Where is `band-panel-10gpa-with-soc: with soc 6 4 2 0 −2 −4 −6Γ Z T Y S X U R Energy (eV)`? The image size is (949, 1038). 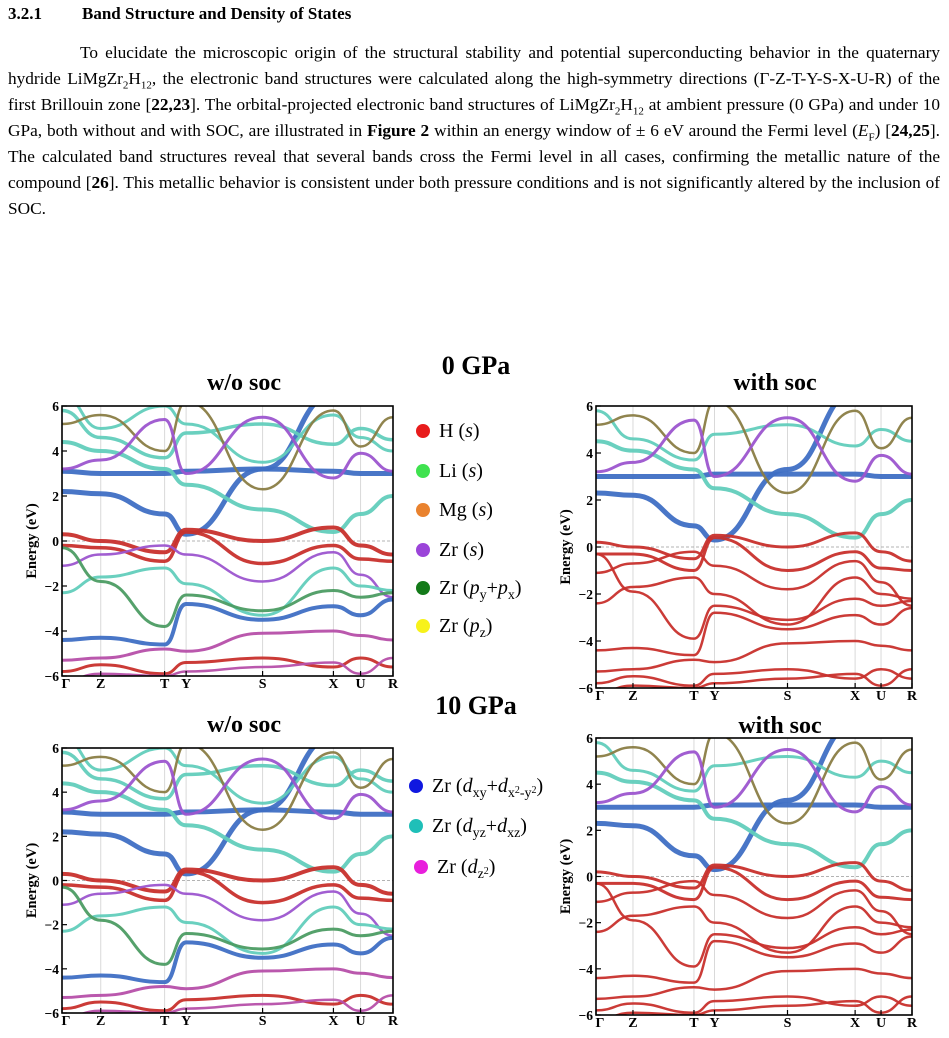 band-panel-10gpa-with-soc: with soc 6 4 2 0 −2 −4 −6Γ Z T Y S X U R Energy (eV) is located at coordinates (738, 872).